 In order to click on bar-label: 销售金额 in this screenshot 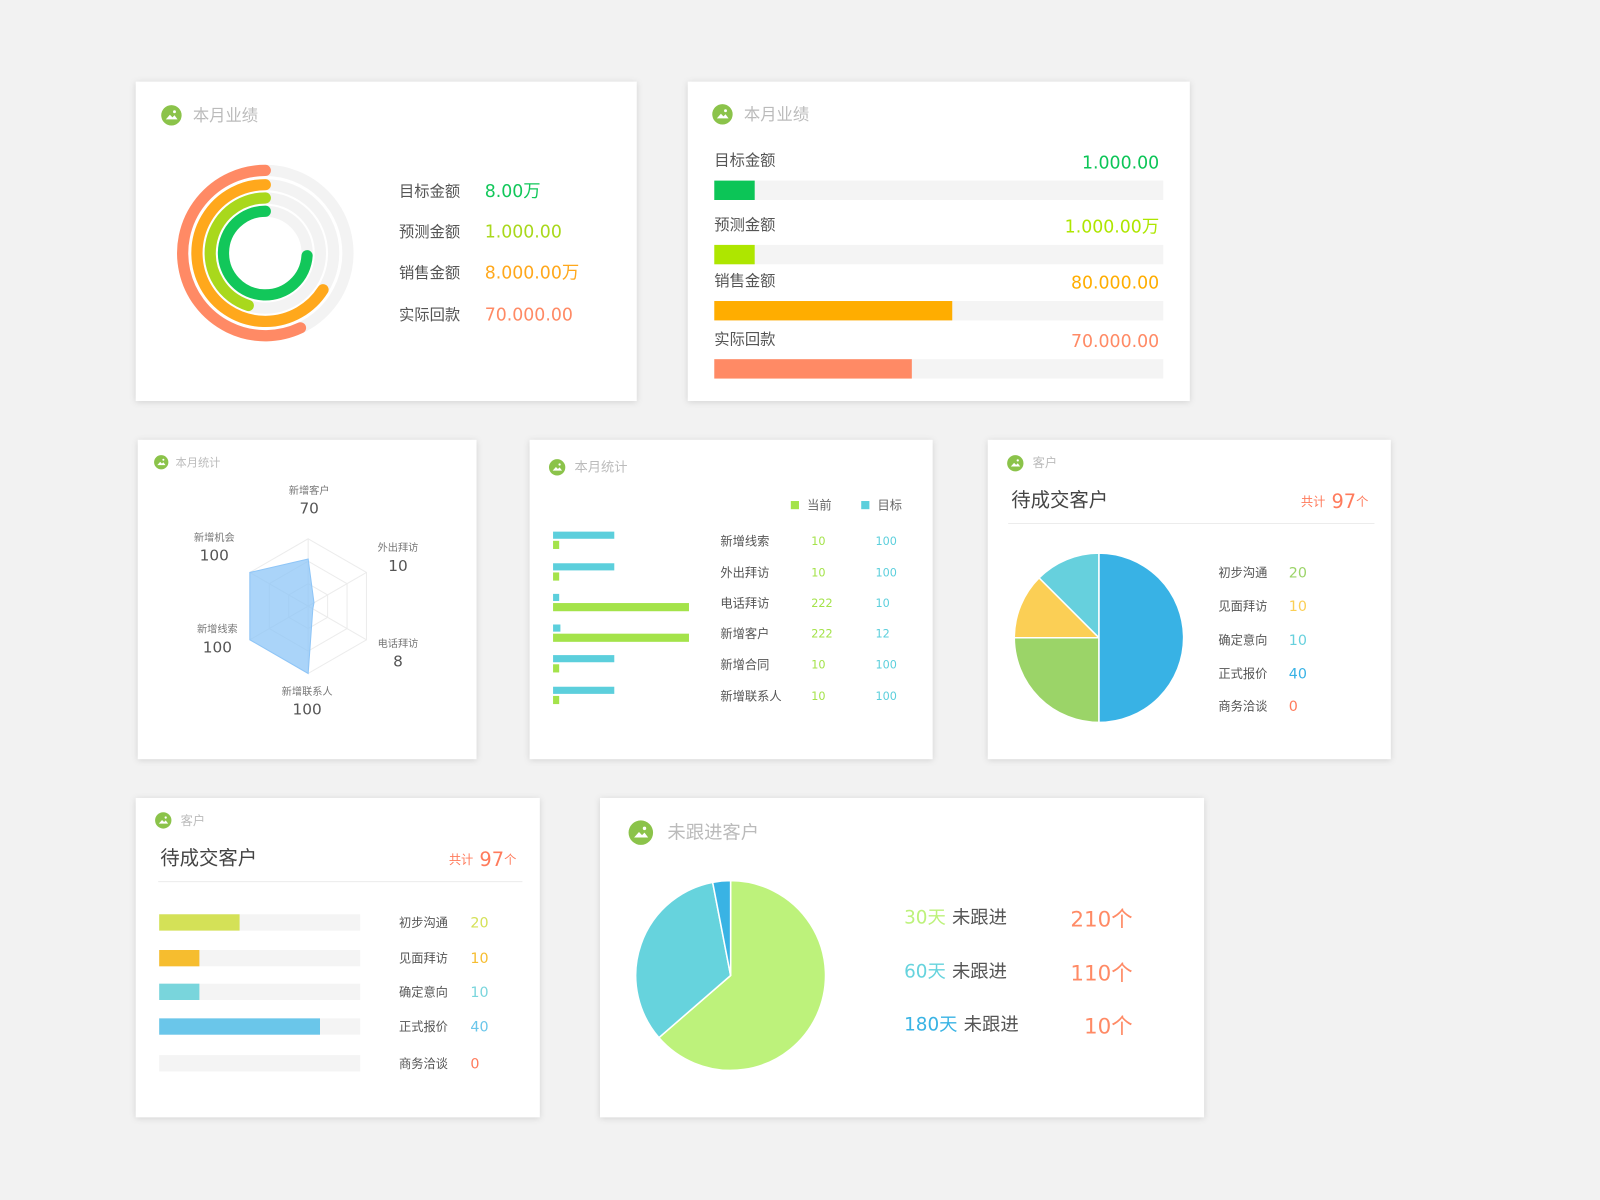, I will do `click(744, 281)`.